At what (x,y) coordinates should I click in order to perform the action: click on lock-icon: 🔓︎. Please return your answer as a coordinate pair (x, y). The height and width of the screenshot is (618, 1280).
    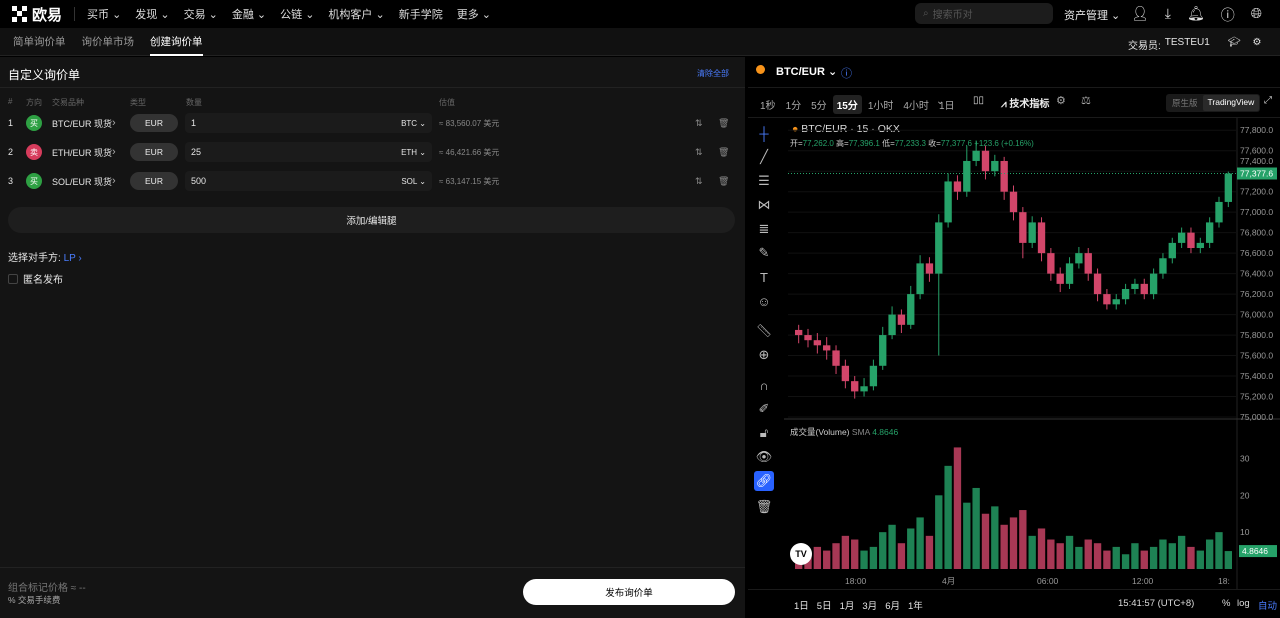
    Looking at the image, I should click on (764, 432).